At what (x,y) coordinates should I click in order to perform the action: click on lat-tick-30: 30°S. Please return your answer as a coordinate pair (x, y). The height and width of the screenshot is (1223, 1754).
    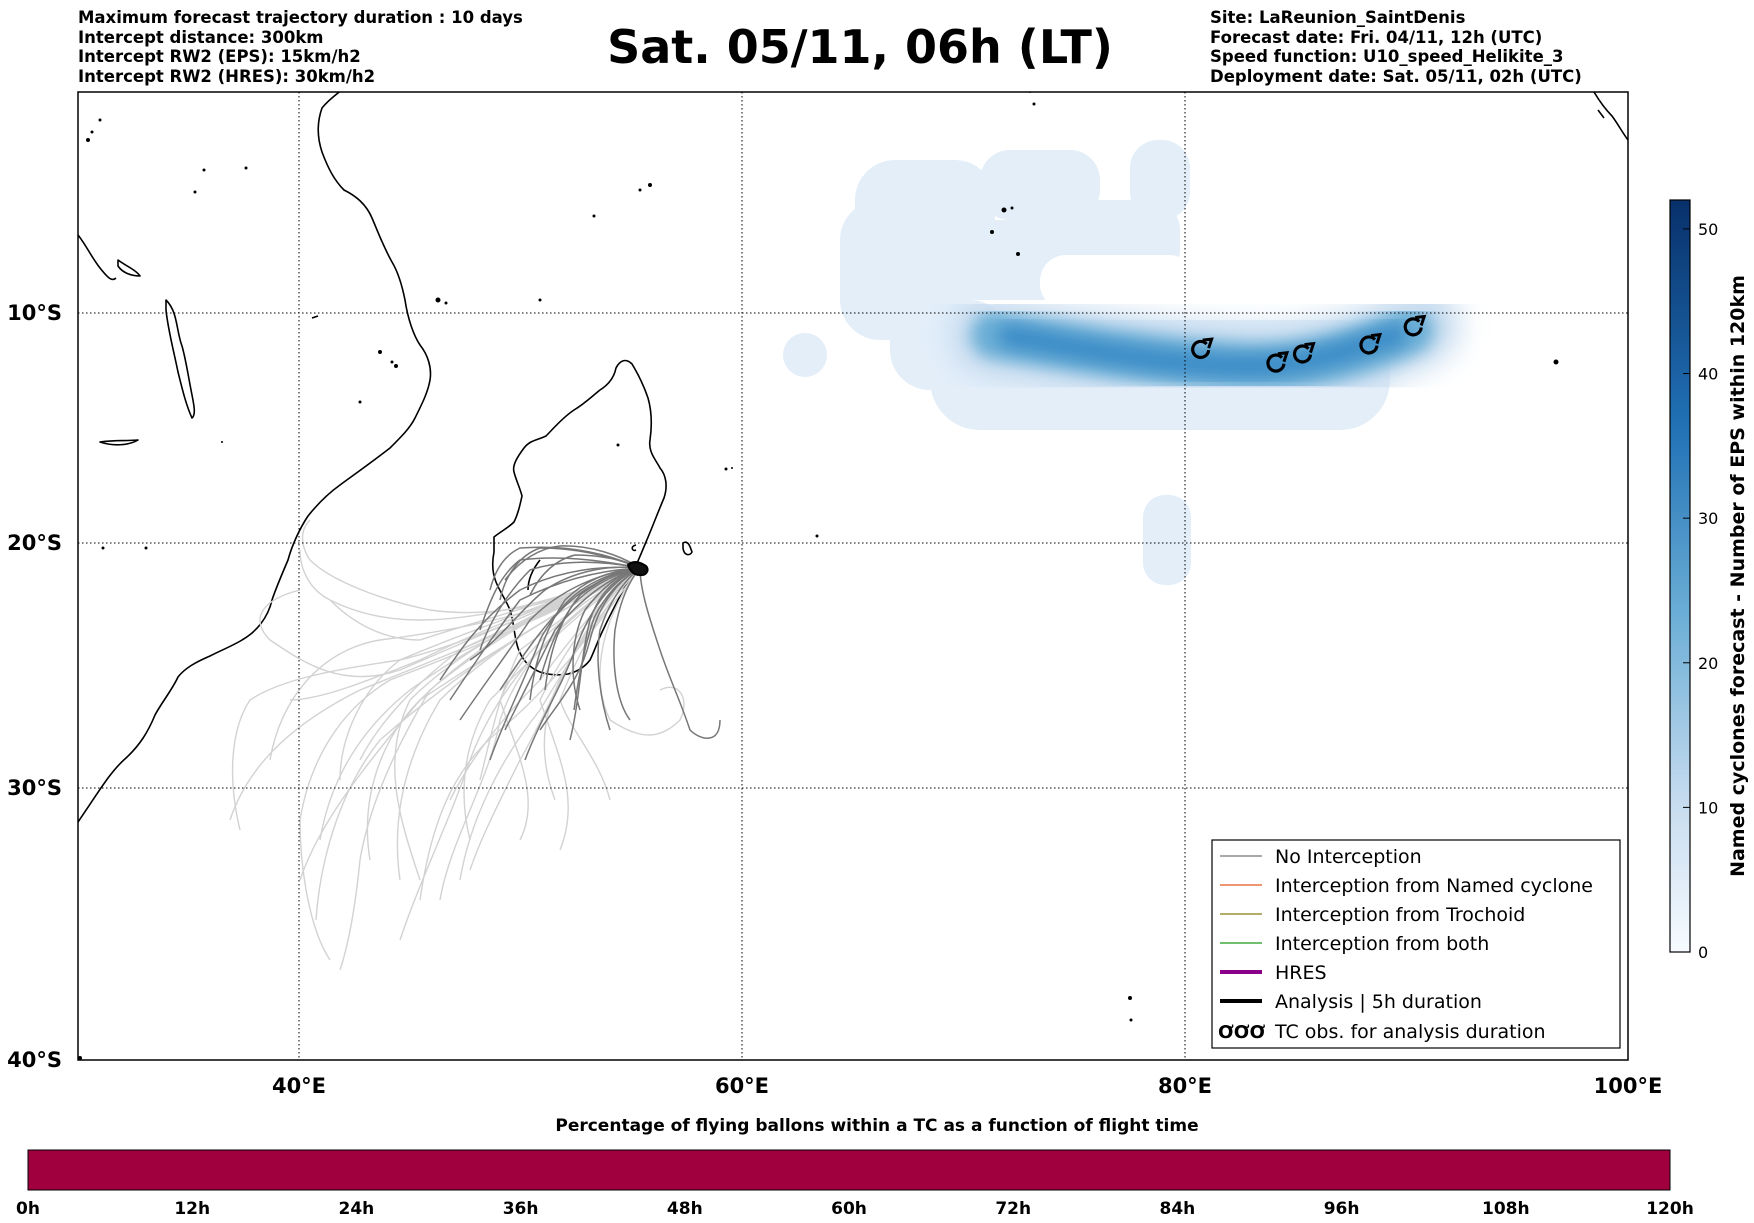
    Looking at the image, I should click on (34, 788).